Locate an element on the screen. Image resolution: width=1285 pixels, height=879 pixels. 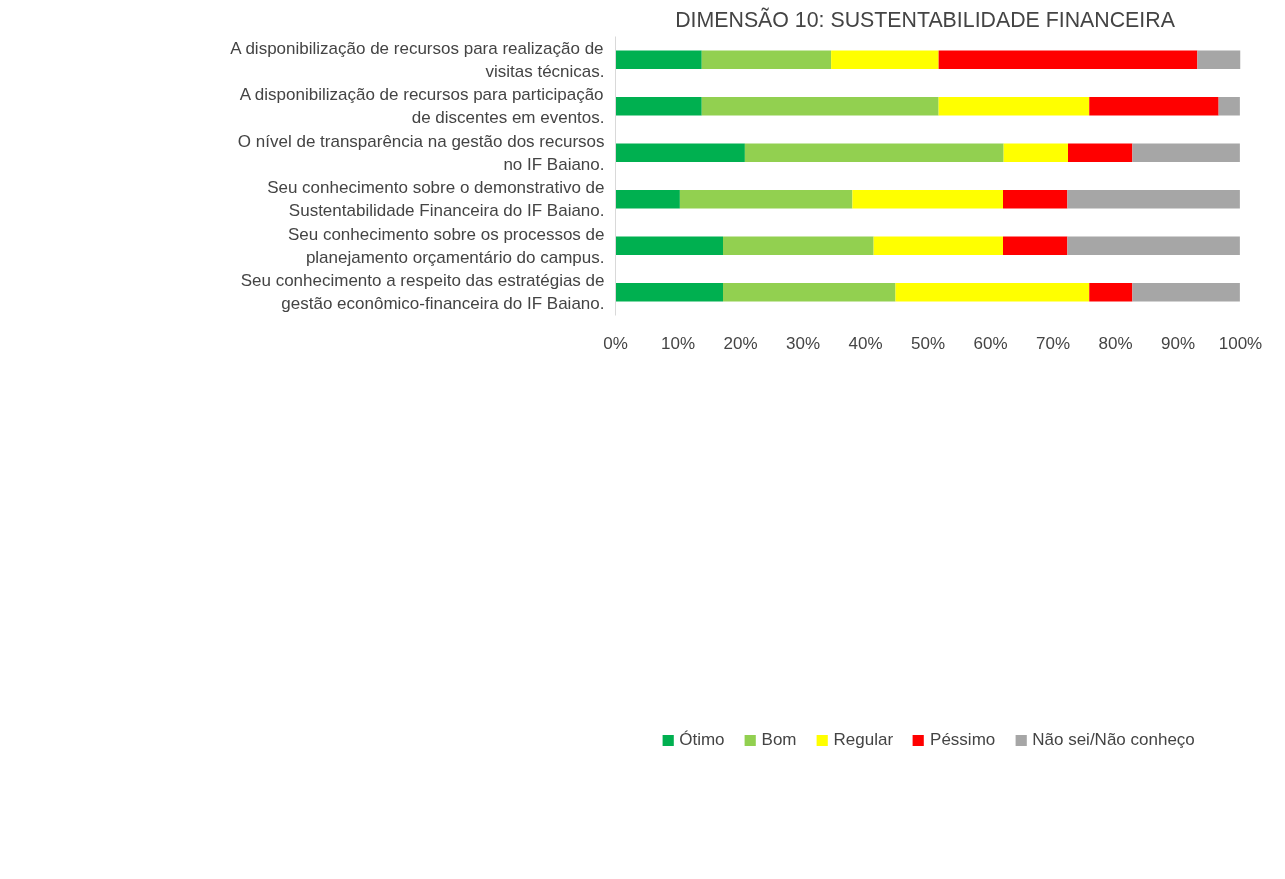
x-tick-label: 50% is located at coordinates (928, 343).